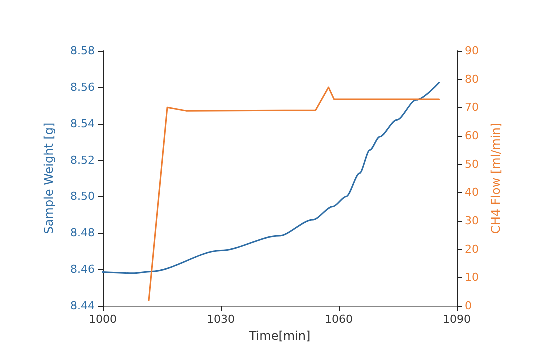 The width and height of the screenshot is (542, 347). Describe the element at coordinates (279, 335) in the screenshot. I see `x-axis-title: Time[min]` at that location.